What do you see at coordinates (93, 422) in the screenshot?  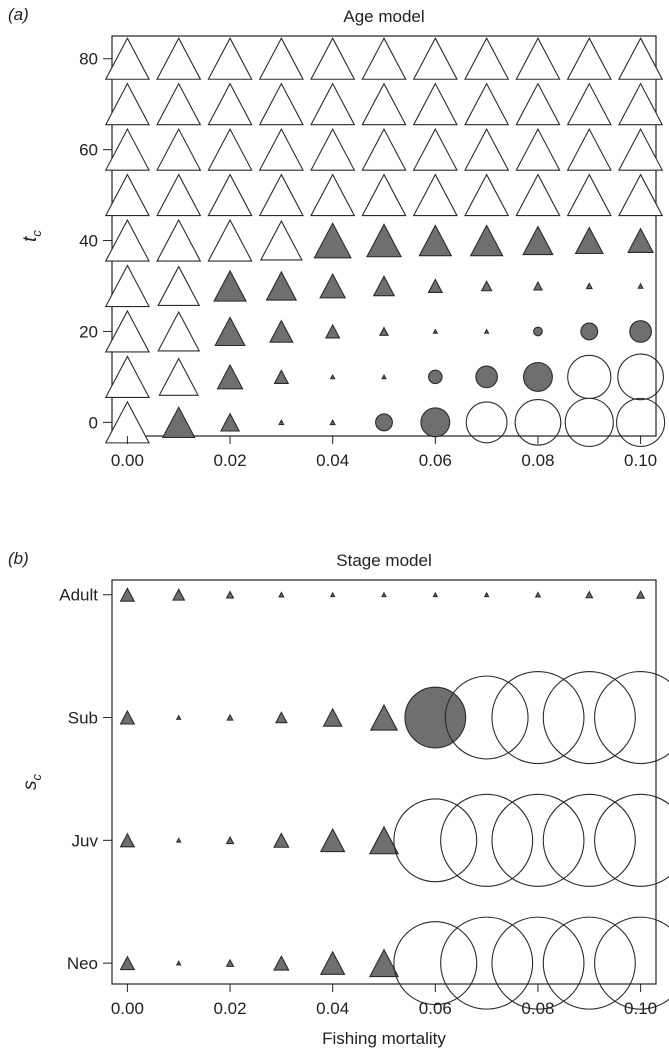 I see `y-tick-label: 0` at bounding box center [93, 422].